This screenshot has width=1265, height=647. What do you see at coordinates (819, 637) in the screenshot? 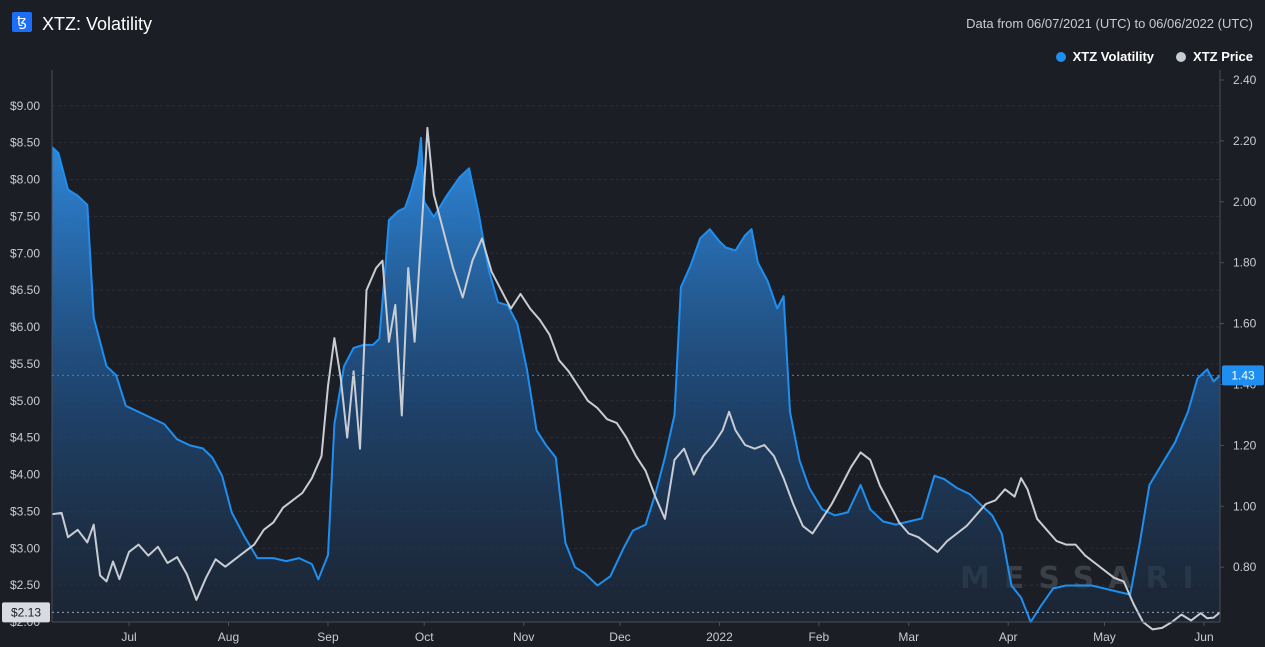
I see `x-tick-label-7: Feb` at bounding box center [819, 637].